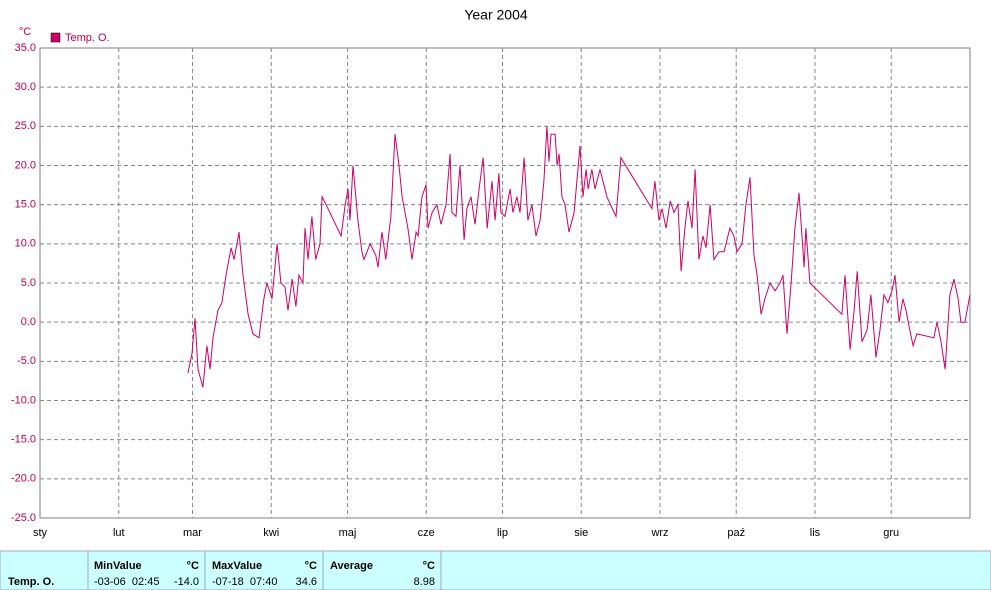 The image size is (991, 590). I want to click on x-tick-label: cze, so click(426, 533).